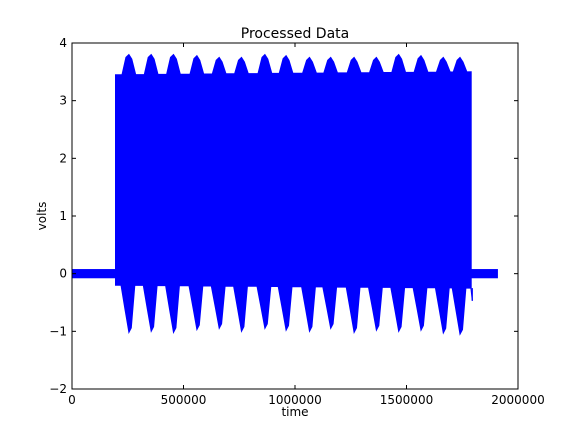 The height and width of the screenshot is (432, 576). Describe the element at coordinates (406, 400) in the screenshot. I see `x-tick-label: 1500000` at that location.